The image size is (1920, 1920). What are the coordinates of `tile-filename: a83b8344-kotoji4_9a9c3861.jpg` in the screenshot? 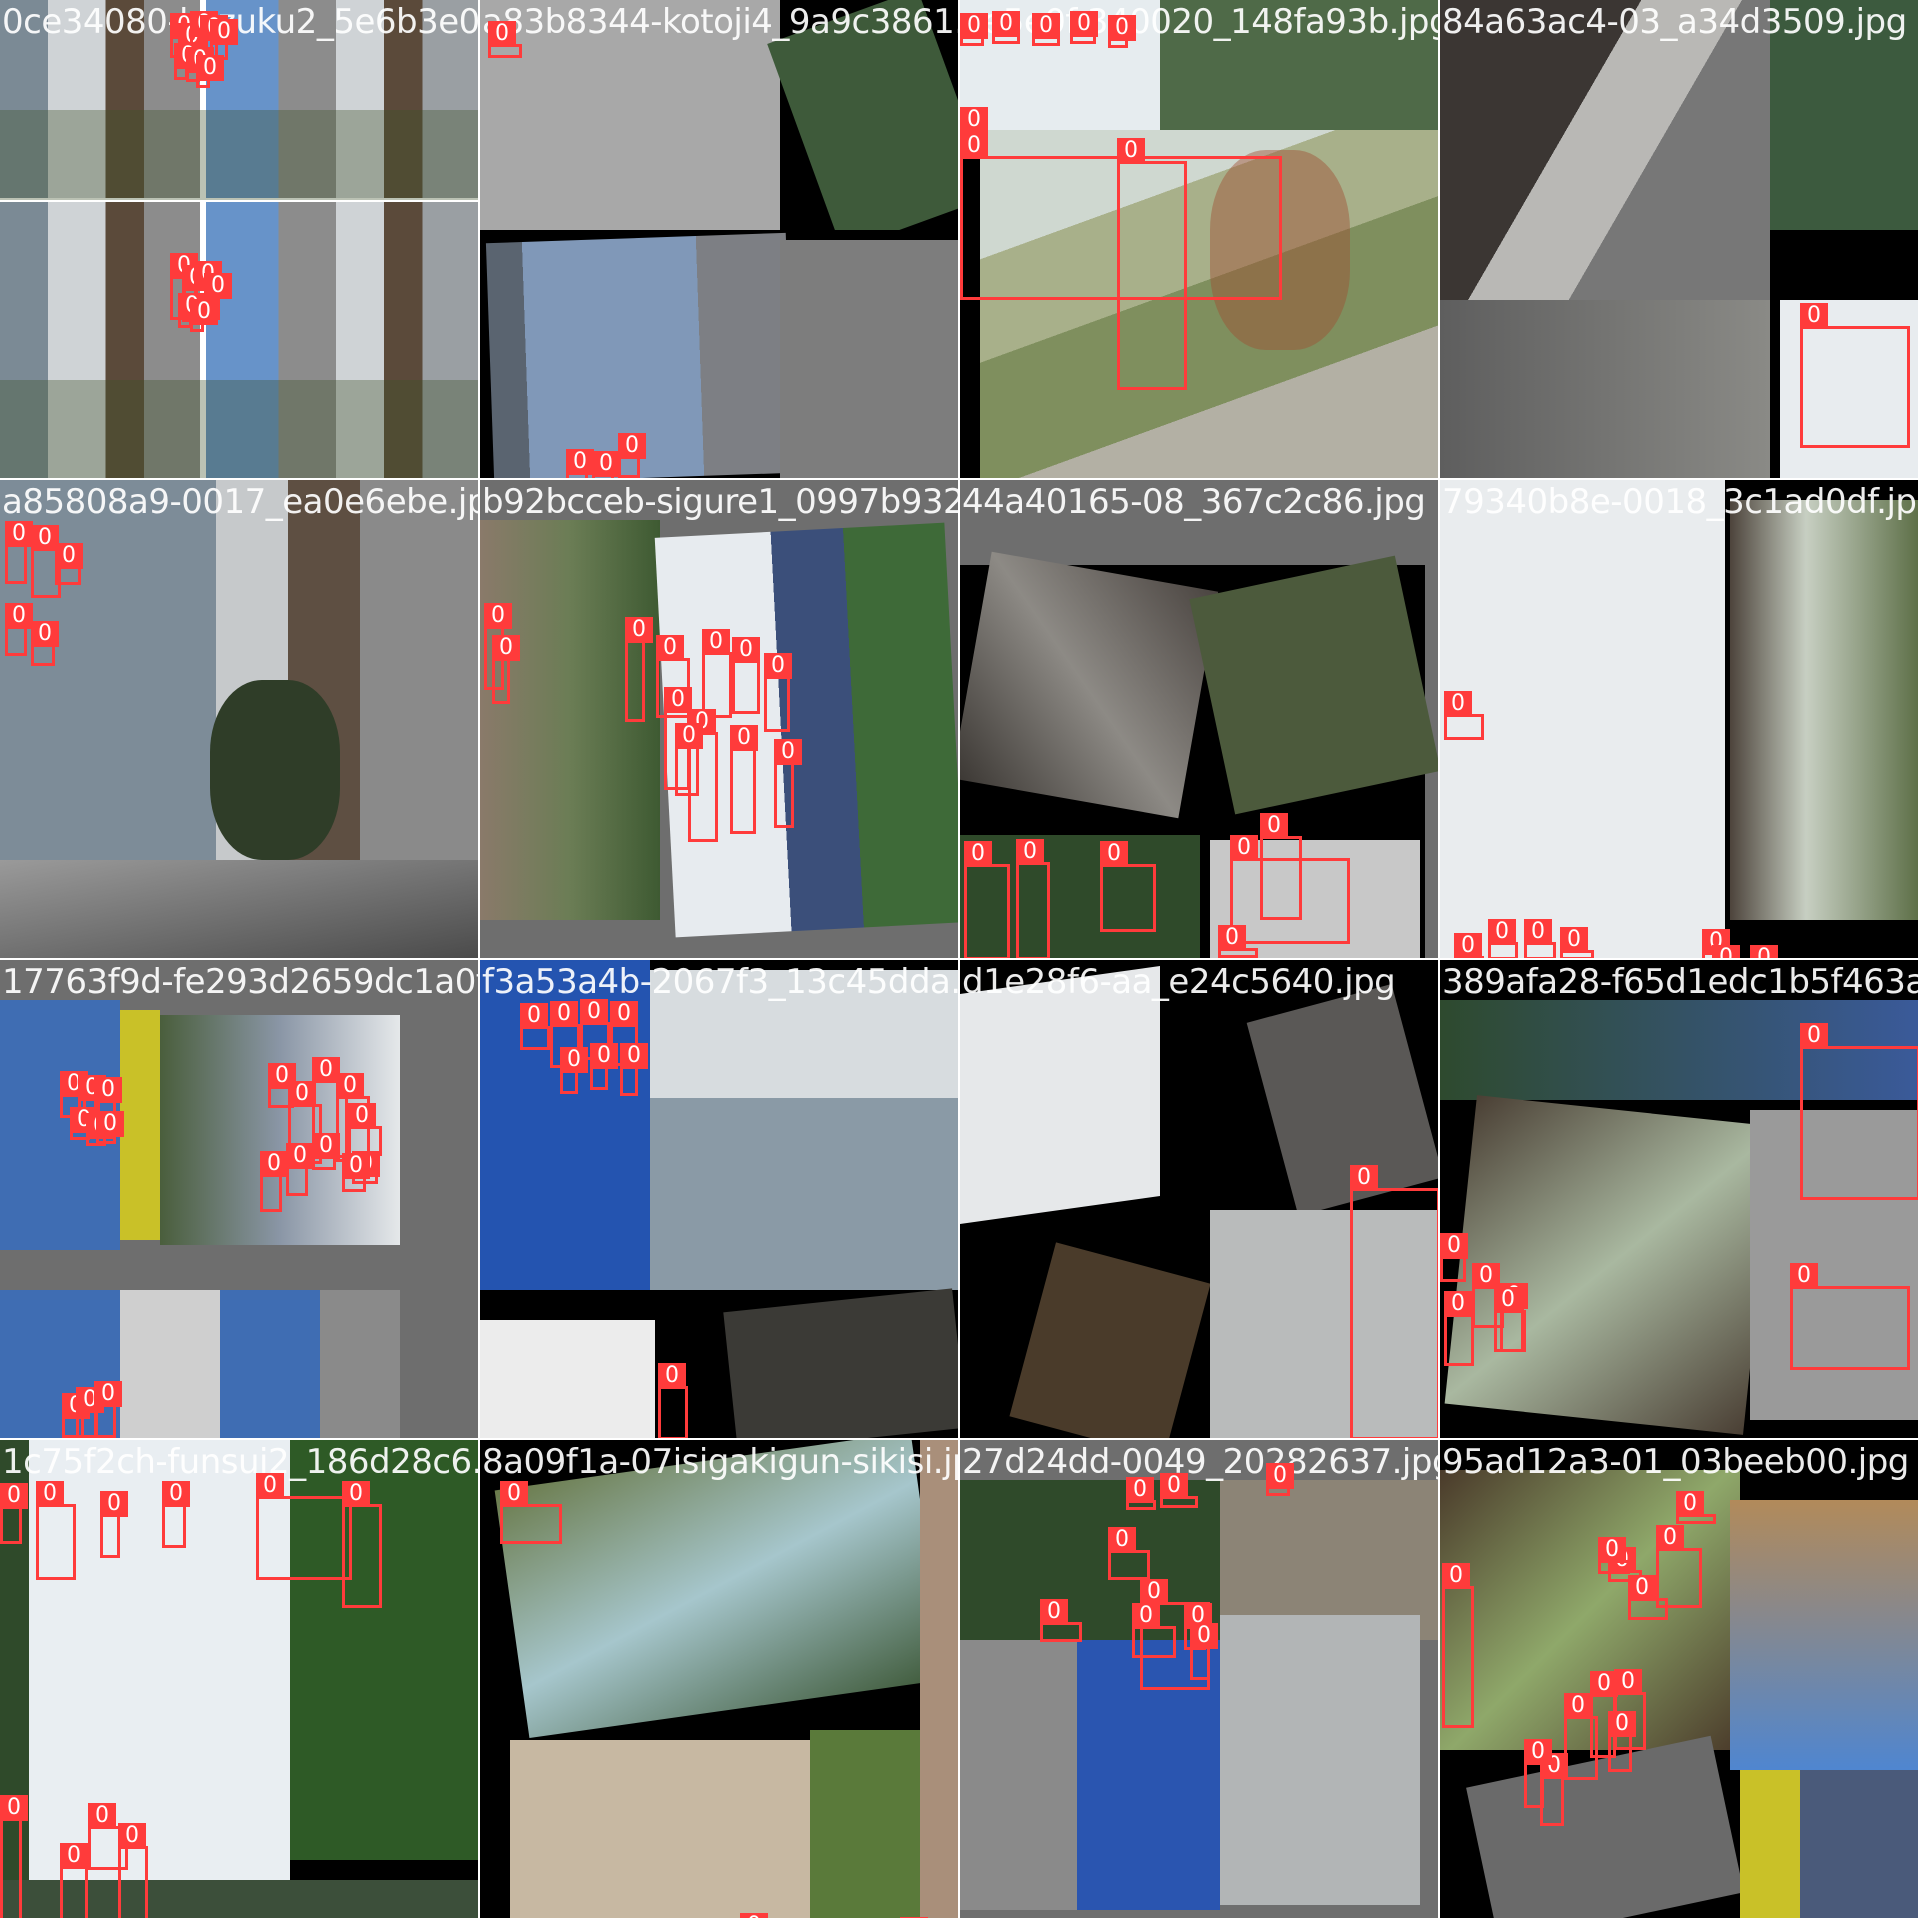 It's located at (720, 22).